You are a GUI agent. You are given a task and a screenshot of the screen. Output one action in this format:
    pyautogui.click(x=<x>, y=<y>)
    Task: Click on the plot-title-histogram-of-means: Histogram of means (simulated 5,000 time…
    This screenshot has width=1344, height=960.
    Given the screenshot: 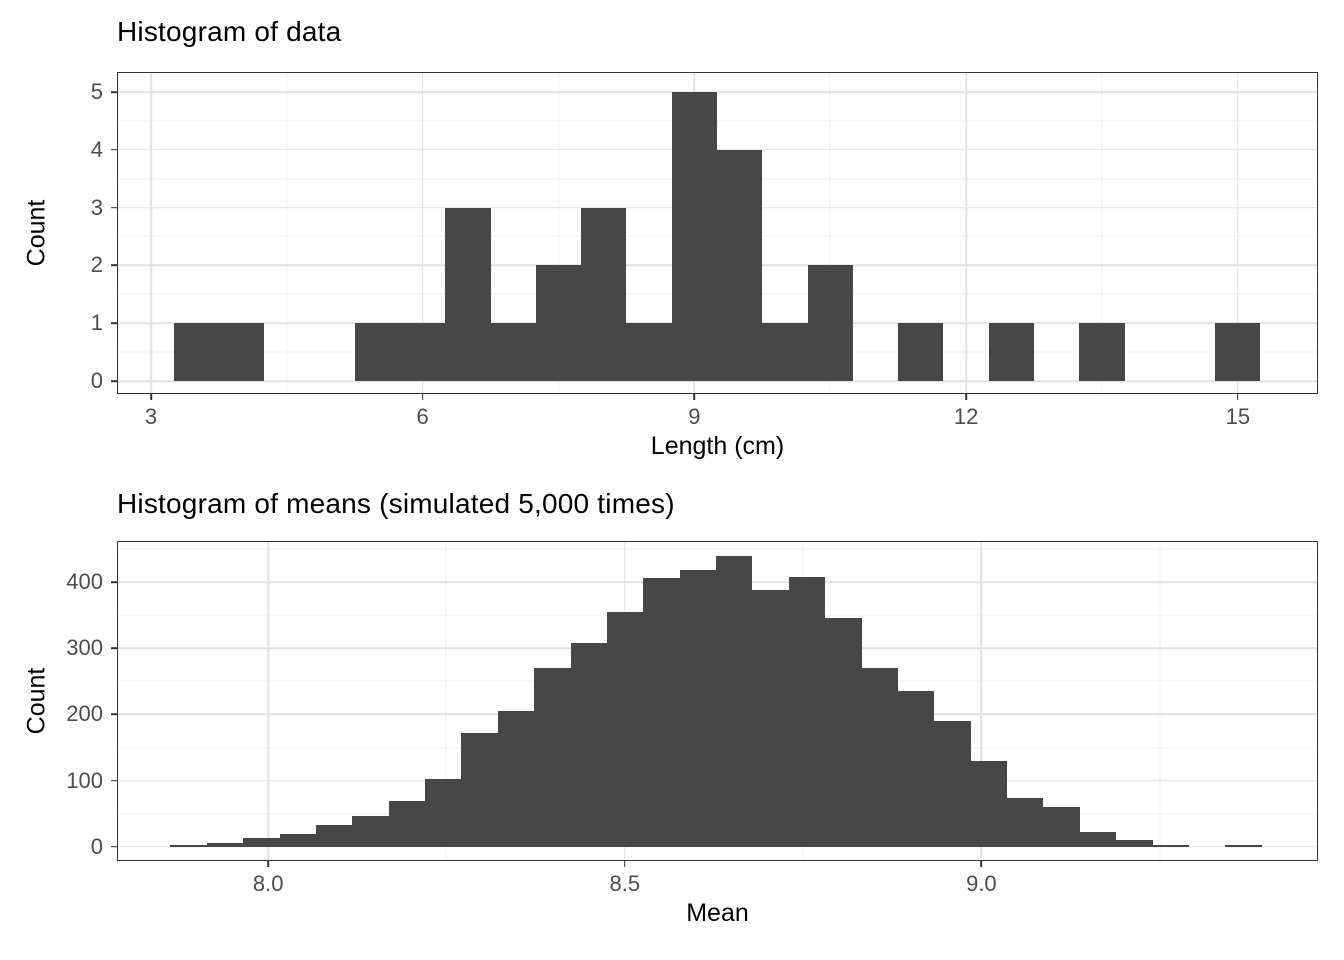 What is the action you would take?
    pyautogui.click(x=396, y=503)
    